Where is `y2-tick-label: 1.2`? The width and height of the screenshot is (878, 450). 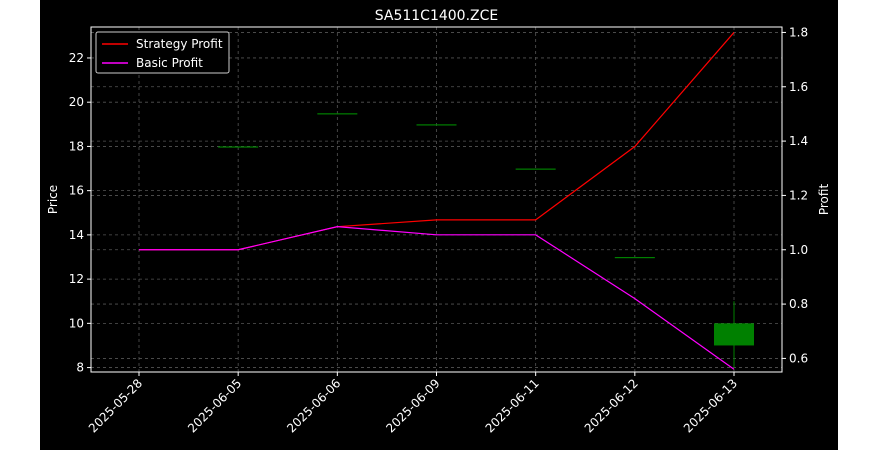 y2-tick-label: 1.2 is located at coordinates (798, 195).